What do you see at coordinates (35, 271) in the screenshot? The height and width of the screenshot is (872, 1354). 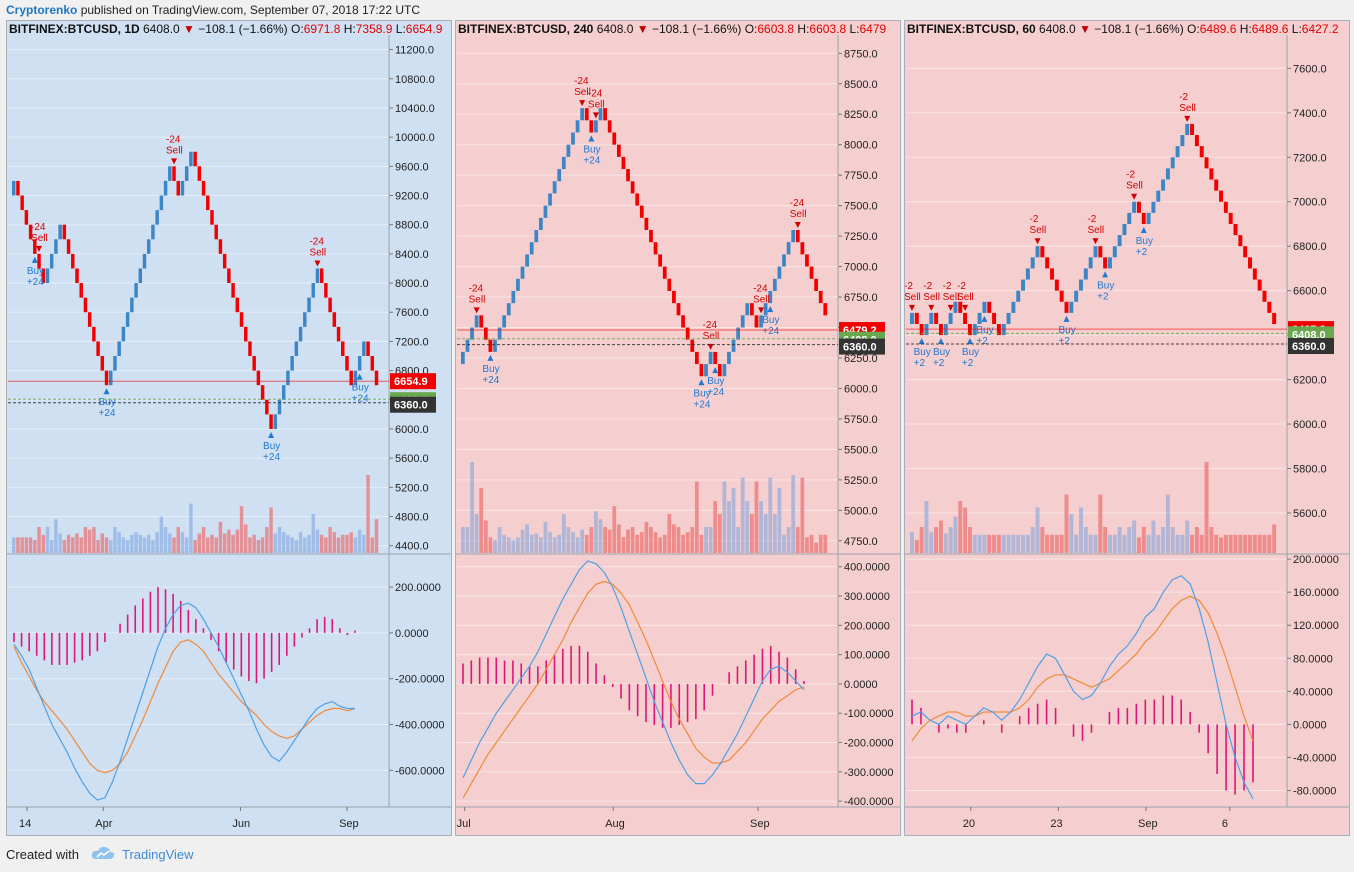 I see `buy-signal-label: Buy` at bounding box center [35, 271].